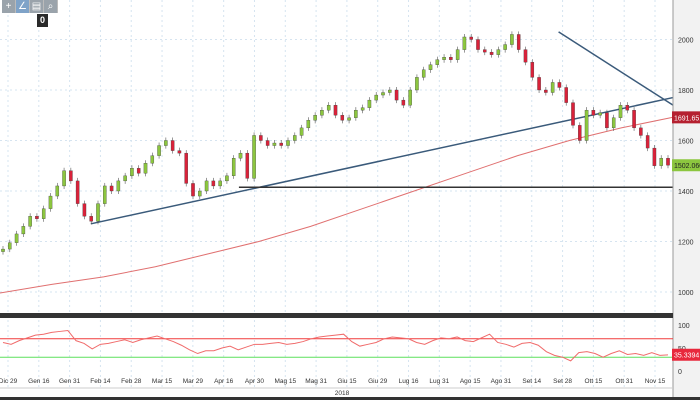 The width and height of the screenshot is (700, 400). What do you see at coordinates (70, 381) in the screenshot?
I see `x-tick-label: Gen 31` at bounding box center [70, 381].